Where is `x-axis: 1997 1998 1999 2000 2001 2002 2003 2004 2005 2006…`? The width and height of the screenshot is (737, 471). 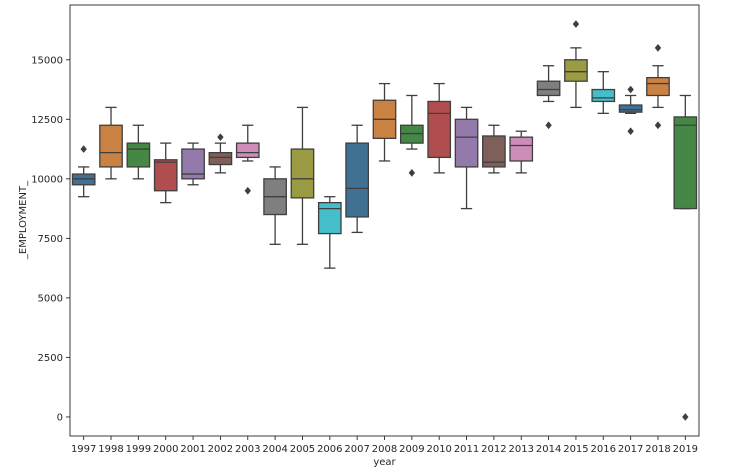
x-axis: 1997 1998 1999 2000 2001 2002 2003 2004 2005 2006… is located at coordinates (384, 445).